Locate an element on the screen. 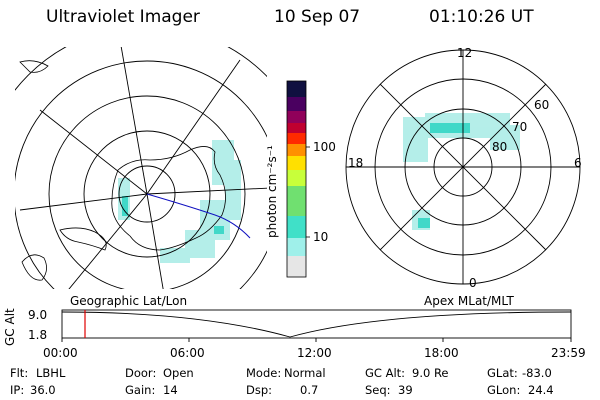  mlat-label-60: 60 is located at coordinates (542, 105).